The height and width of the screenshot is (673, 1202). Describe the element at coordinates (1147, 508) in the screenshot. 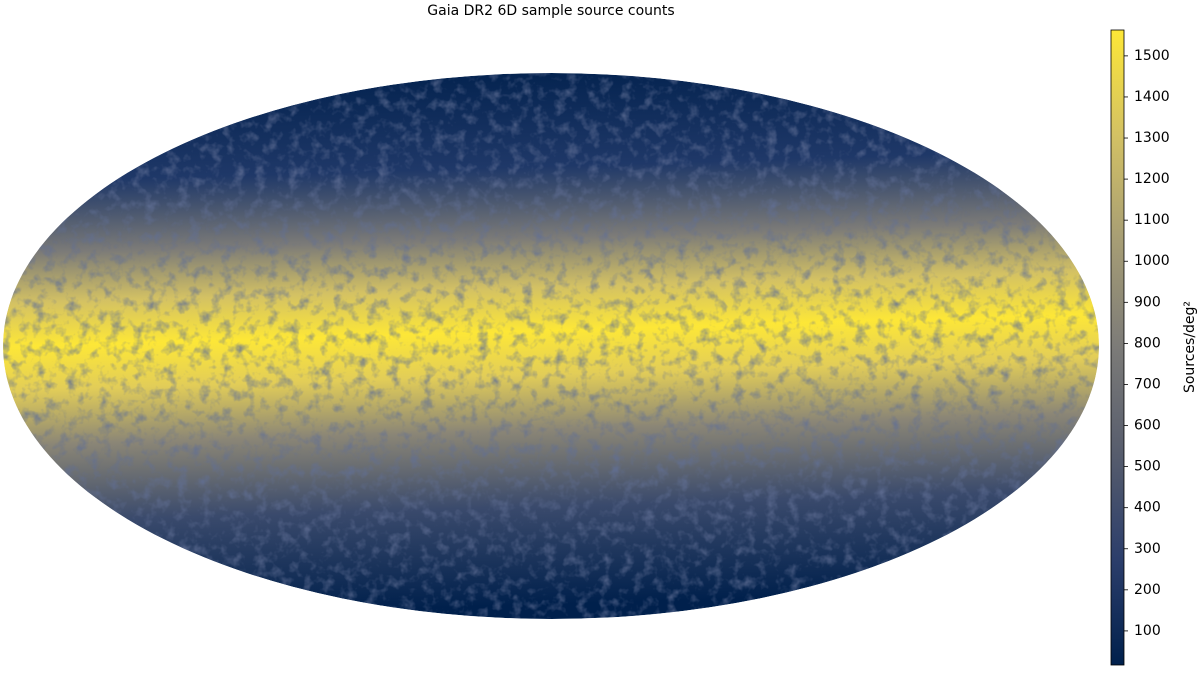

I see `colorbar-tick-label: 400` at that location.